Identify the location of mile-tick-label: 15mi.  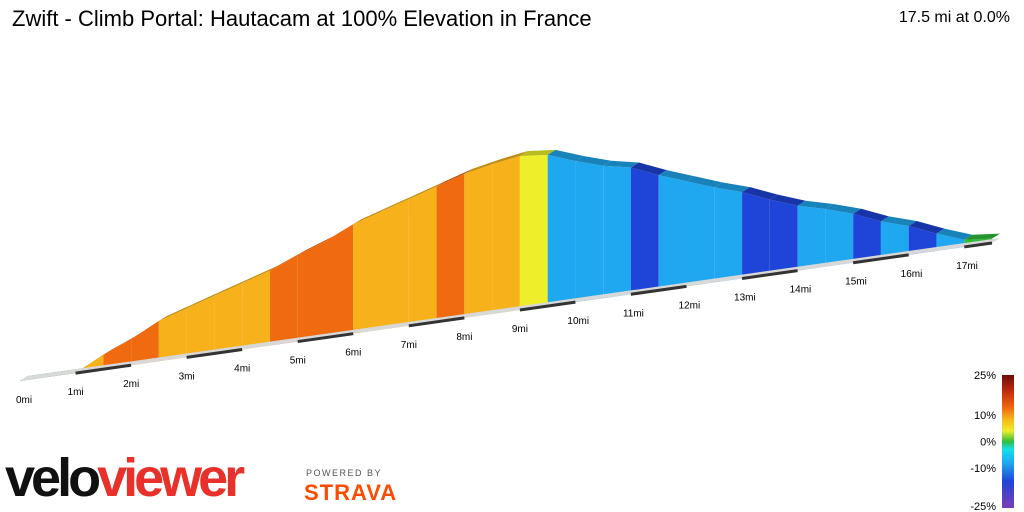
(856, 282).